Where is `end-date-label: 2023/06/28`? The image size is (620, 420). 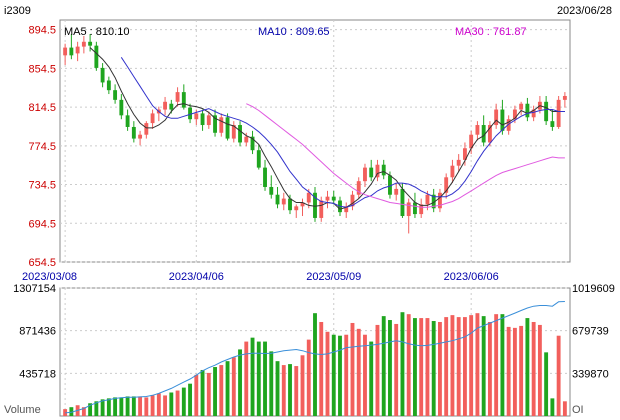 end-date-label: 2023/06/28 is located at coordinates (584, 11).